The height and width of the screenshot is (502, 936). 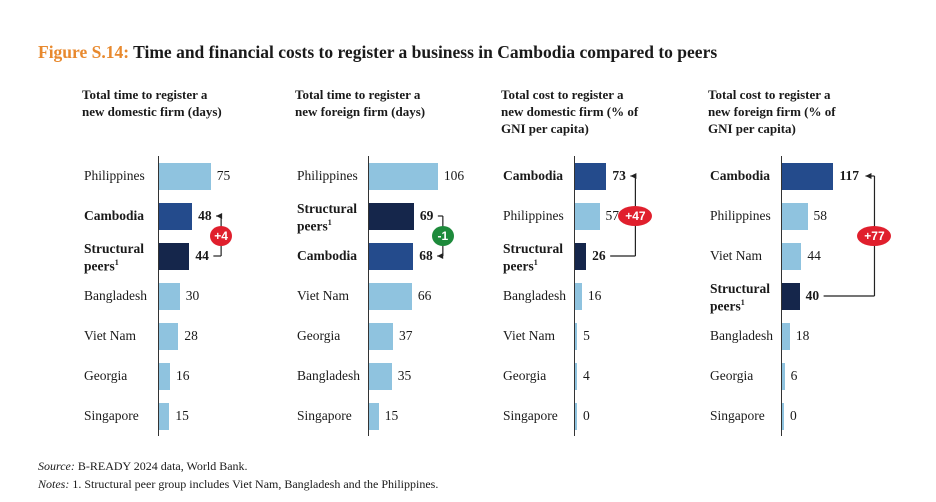 I want to click on difference-badge: +47, so click(x=635, y=216).